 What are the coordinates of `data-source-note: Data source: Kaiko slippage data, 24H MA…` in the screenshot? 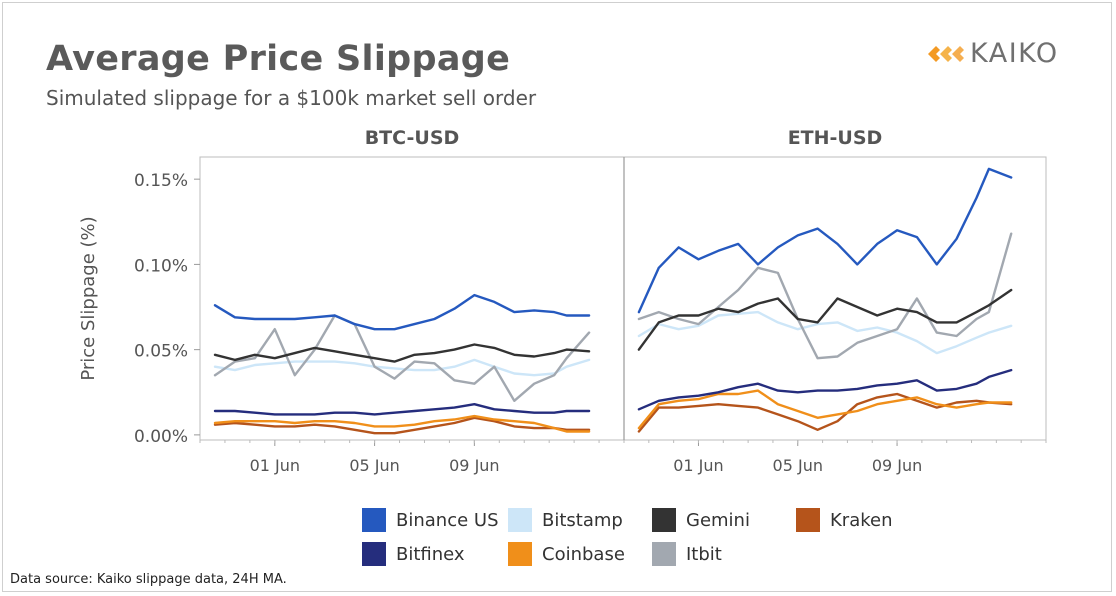 It's located at (148, 579).